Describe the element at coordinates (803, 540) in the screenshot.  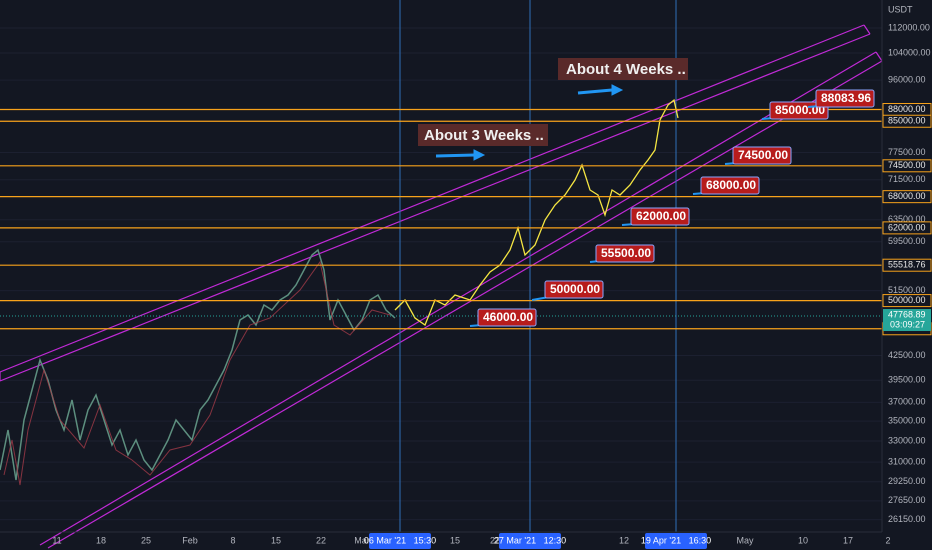
I see `time-label: 10` at that location.